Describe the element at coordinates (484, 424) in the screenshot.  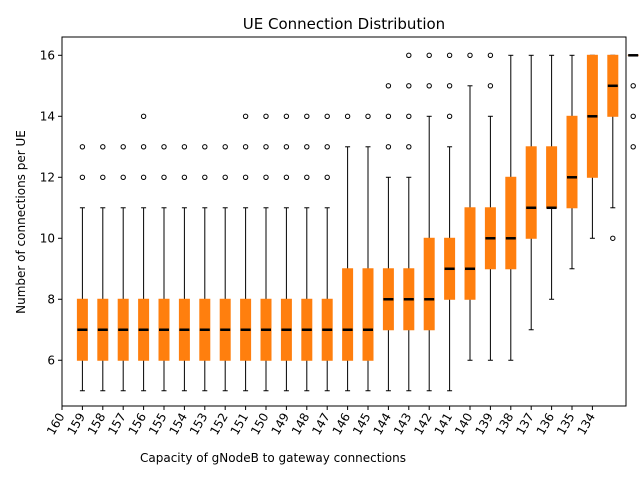
I see `x-tick-label: 139` at that location.